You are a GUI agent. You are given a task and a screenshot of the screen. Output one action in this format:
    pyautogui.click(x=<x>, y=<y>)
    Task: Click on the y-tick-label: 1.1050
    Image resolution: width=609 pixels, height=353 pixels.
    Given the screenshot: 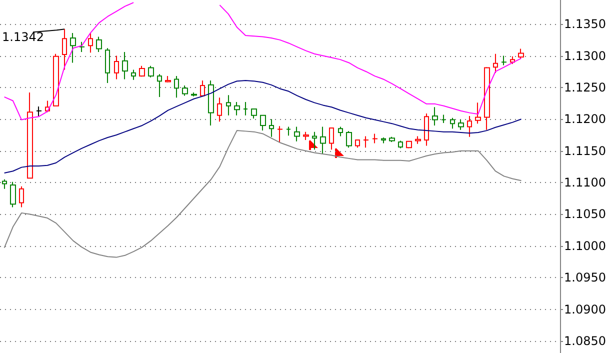 What is the action you would take?
    pyautogui.click(x=585, y=214)
    